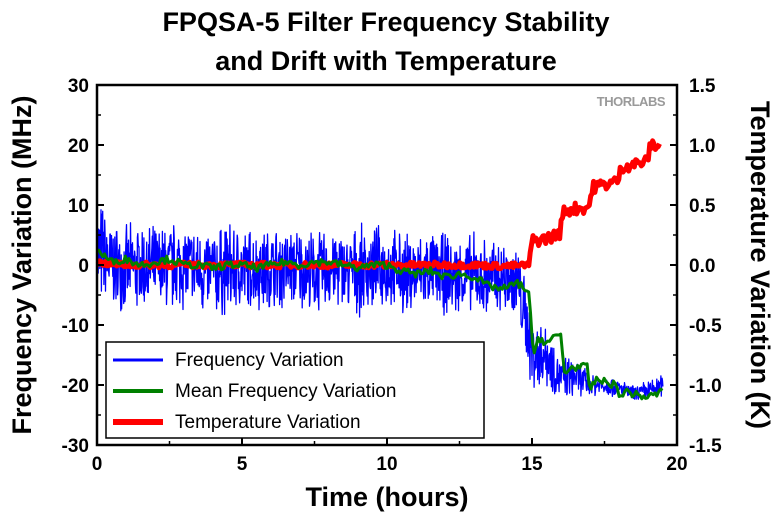  Describe the element at coordinates (705, 326) in the screenshot. I see `y-right-tick-label: -0.5` at that location.